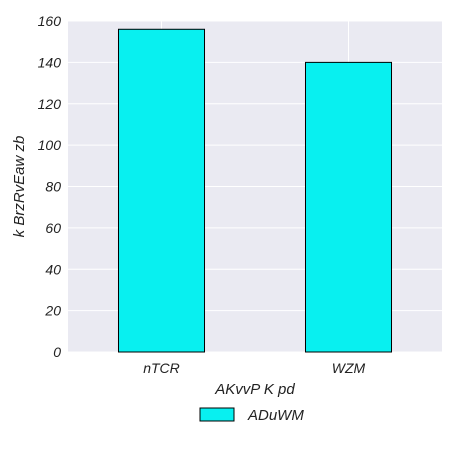 Image resolution: width=456 pixels, height=456 pixels. What do you see at coordinates (53, 228) in the screenshot?
I see `y-tick-label: 60` at bounding box center [53, 228].